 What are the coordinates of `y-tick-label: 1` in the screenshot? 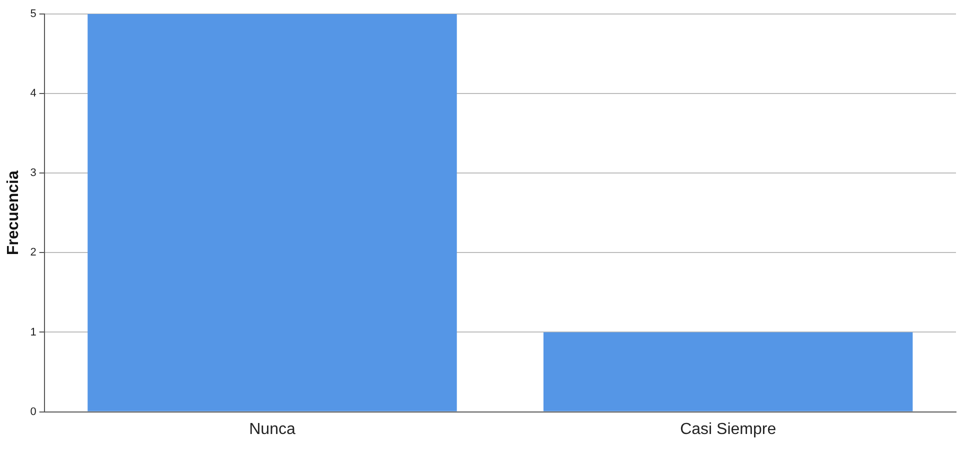 It's located at (33, 332).